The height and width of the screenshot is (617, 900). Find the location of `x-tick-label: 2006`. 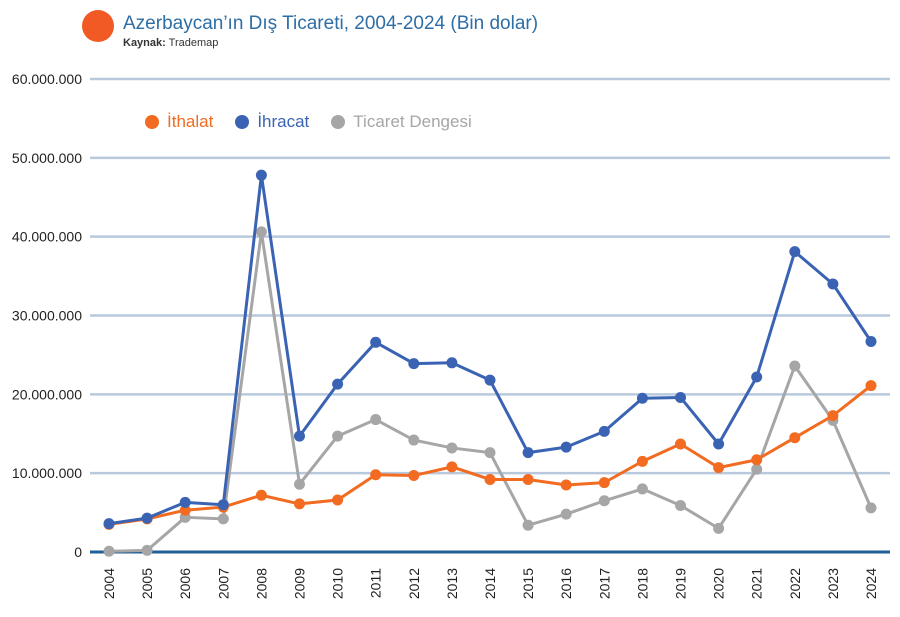

x-tick-label: 2006 is located at coordinates (185, 583).